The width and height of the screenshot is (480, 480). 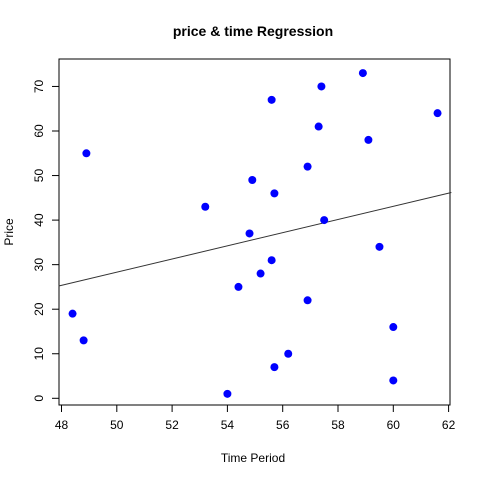 What do you see at coordinates (228, 425) in the screenshot?
I see `x-tick-label: 54` at bounding box center [228, 425].